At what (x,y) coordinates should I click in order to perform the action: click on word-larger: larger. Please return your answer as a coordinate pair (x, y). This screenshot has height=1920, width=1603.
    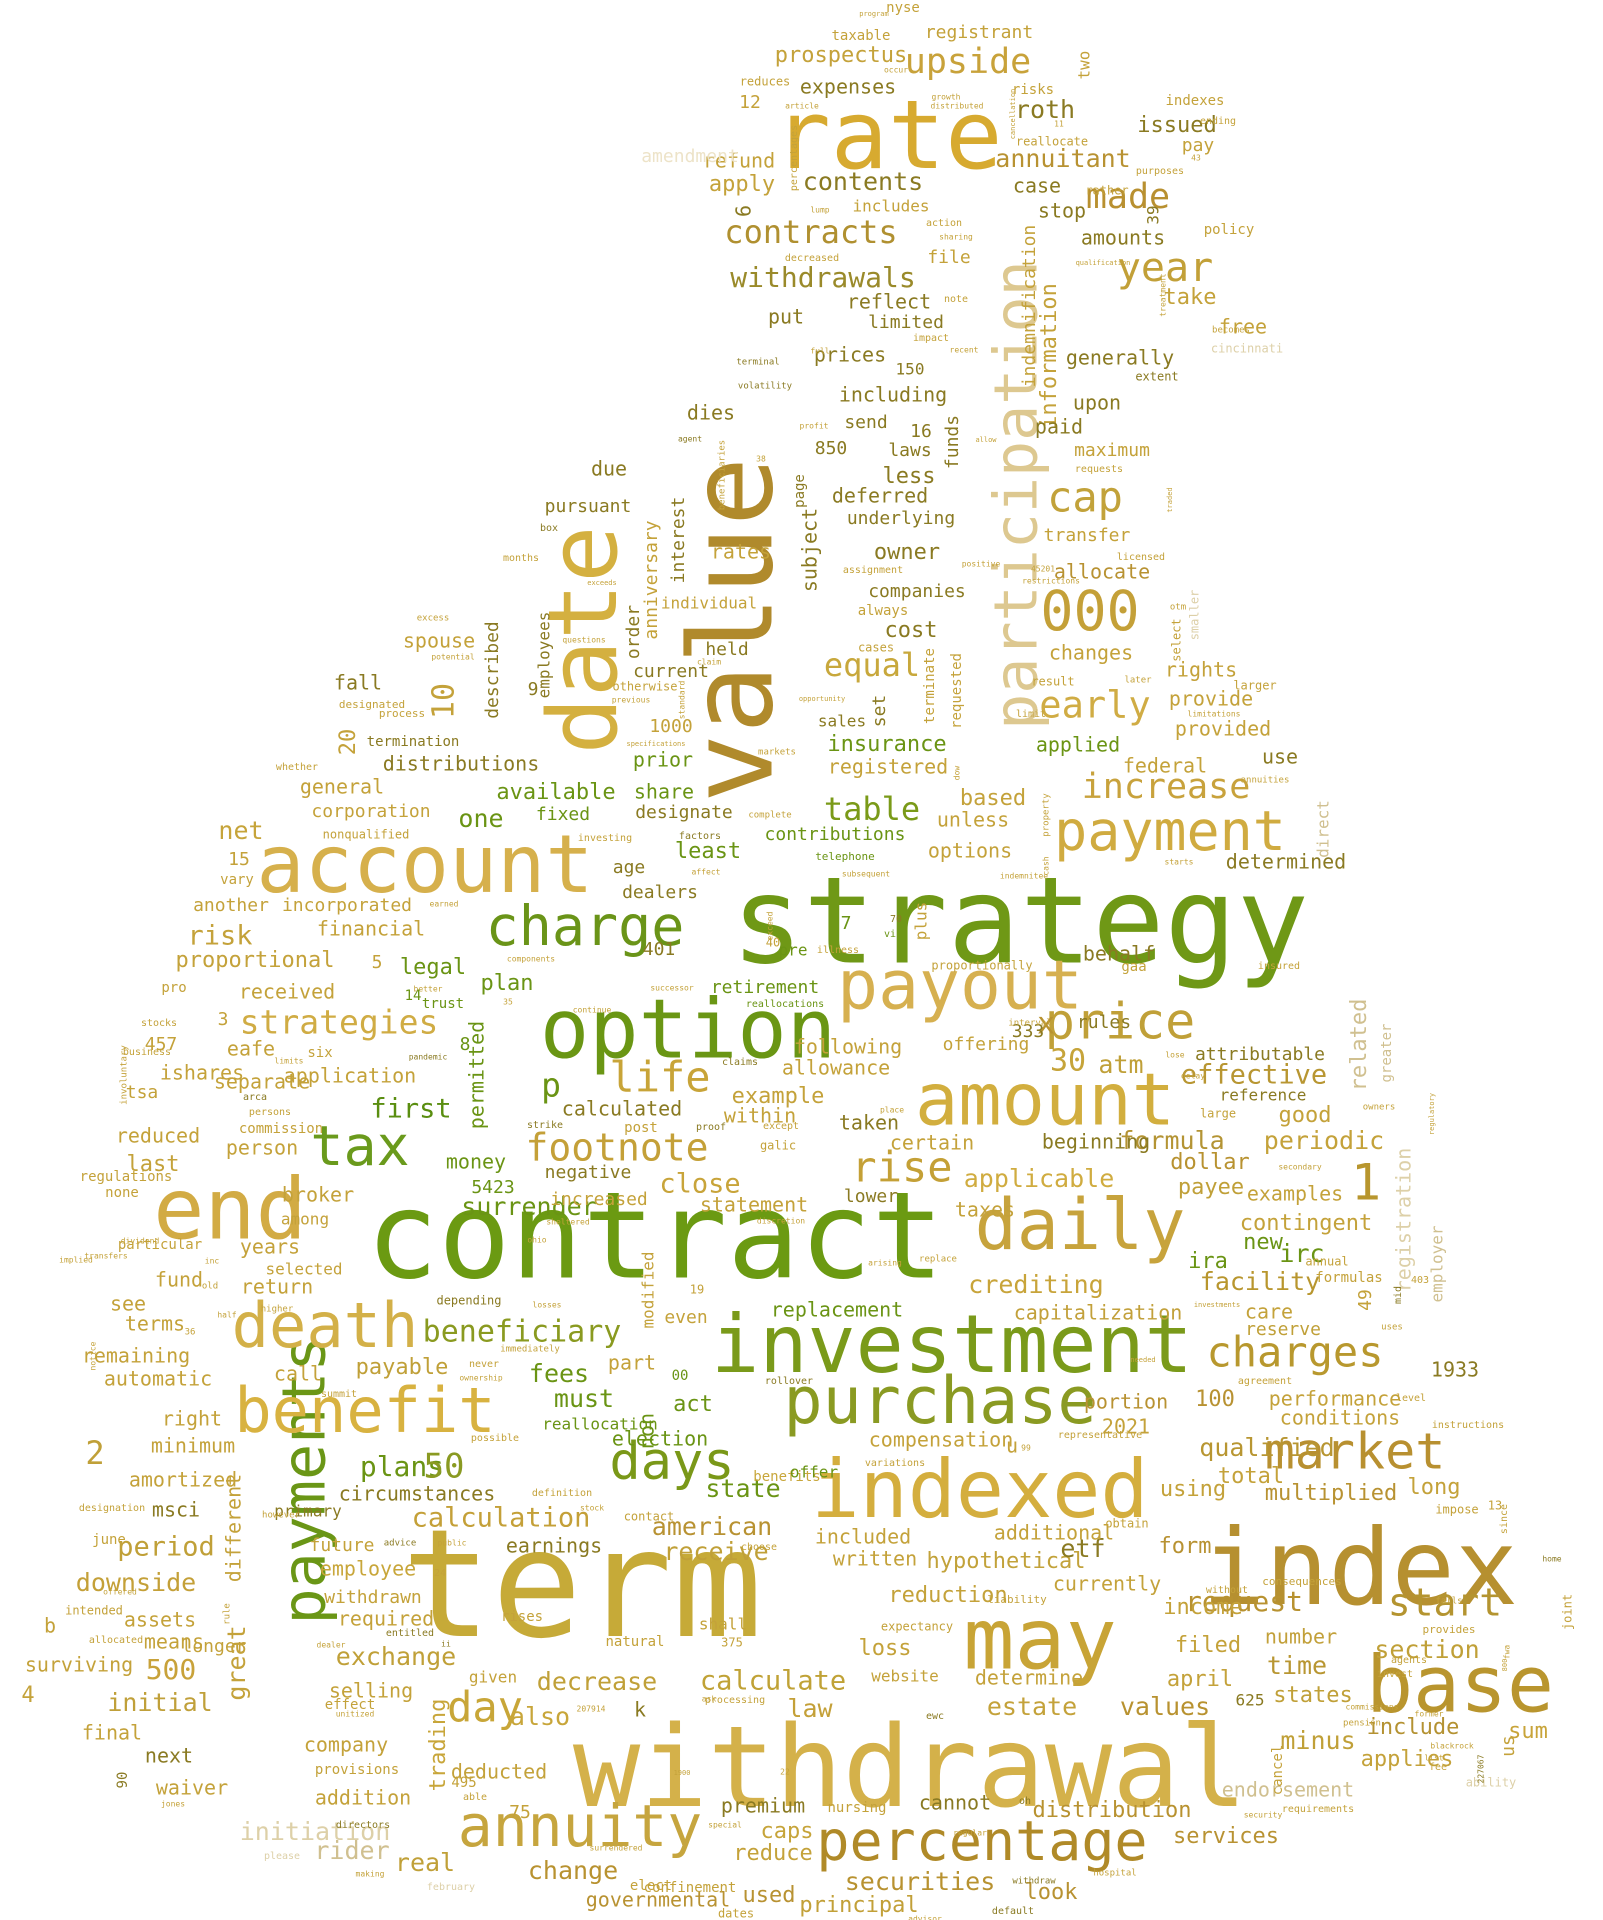
    Looking at the image, I should click on (1254, 686).